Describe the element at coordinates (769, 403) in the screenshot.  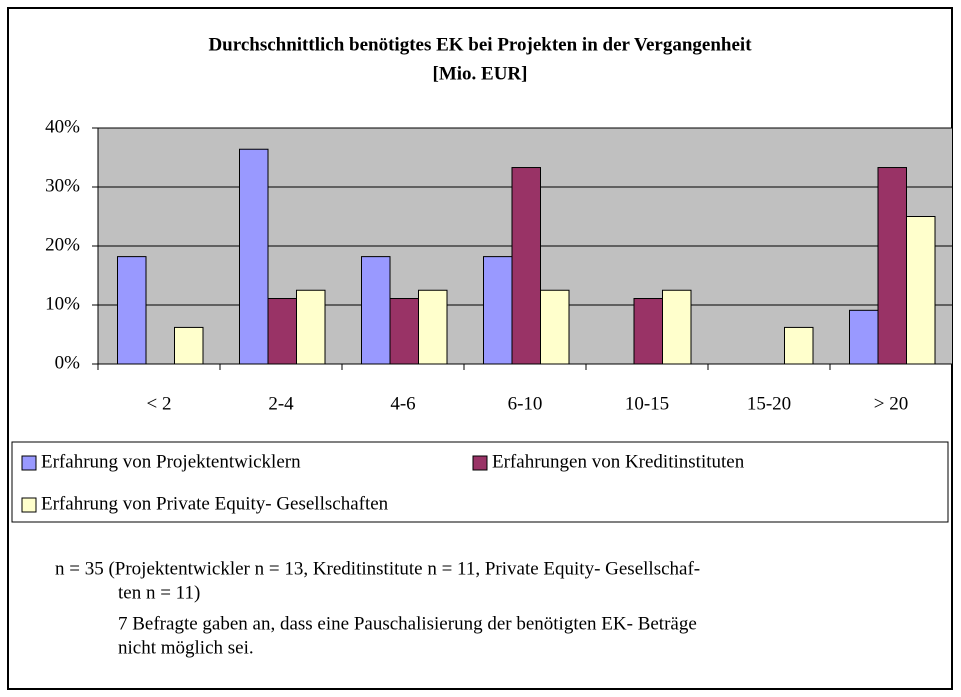
I see `x-tick-label: 15-20` at that location.